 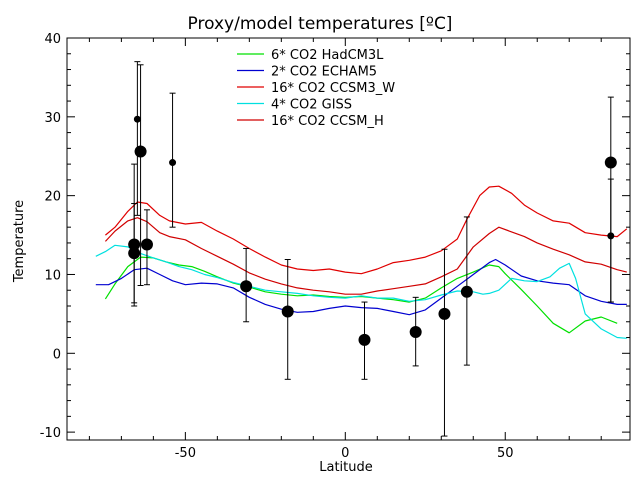 What do you see at coordinates (320, 24) in the screenshot?
I see `chart-title: Proxy/model temperatures [ºC]` at bounding box center [320, 24].